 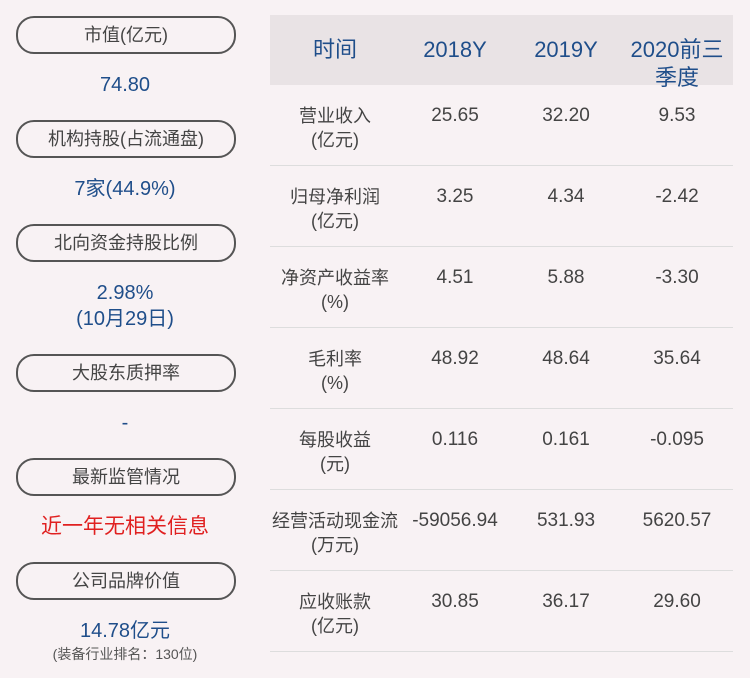 I want to click on header-cell: 2020前三季度, so click(x=677, y=63).